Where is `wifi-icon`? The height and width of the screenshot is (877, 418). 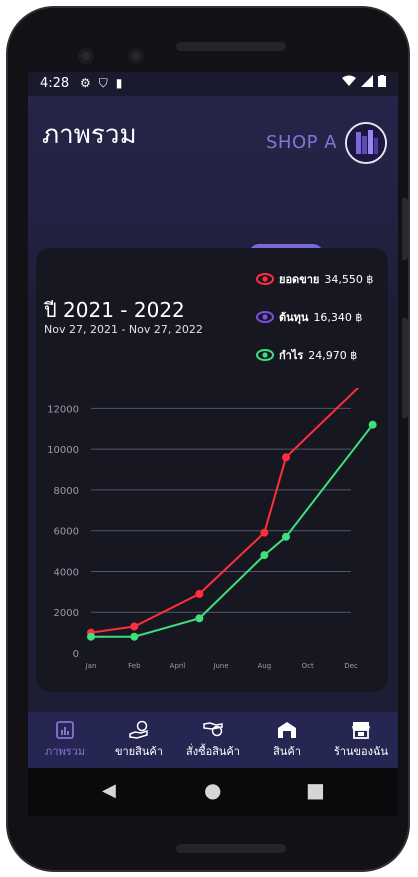
wifi-icon is located at coordinates (349, 80).